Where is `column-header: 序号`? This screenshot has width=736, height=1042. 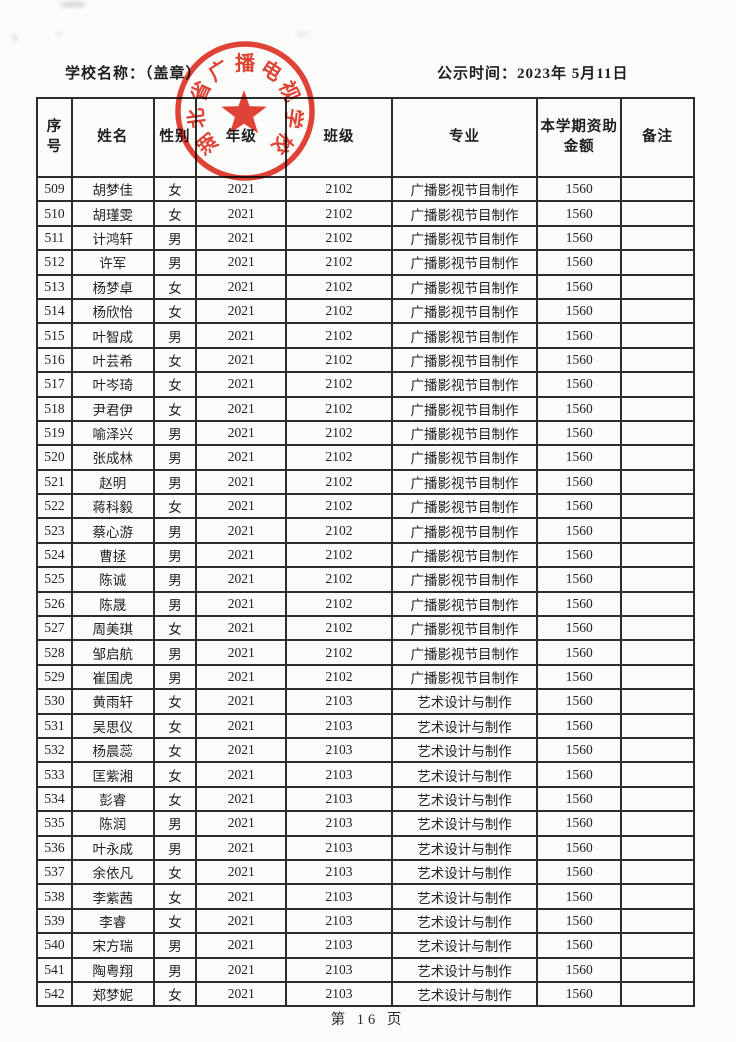 column-header: 序号 is located at coordinates (54, 137).